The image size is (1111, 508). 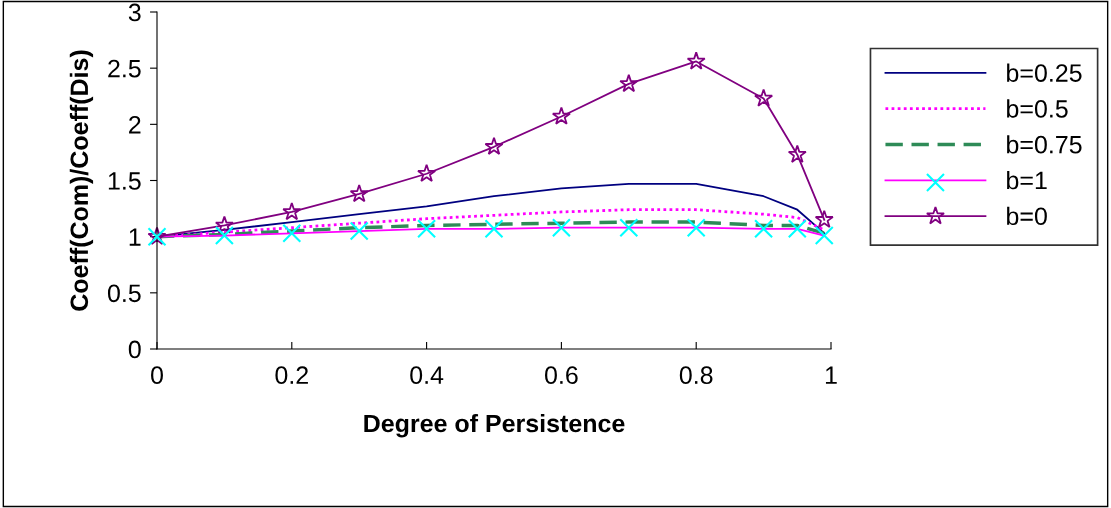 What do you see at coordinates (124, 68) in the screenshot?
I see `y-tick-label: 2.5` at bounding box center [124, 68].